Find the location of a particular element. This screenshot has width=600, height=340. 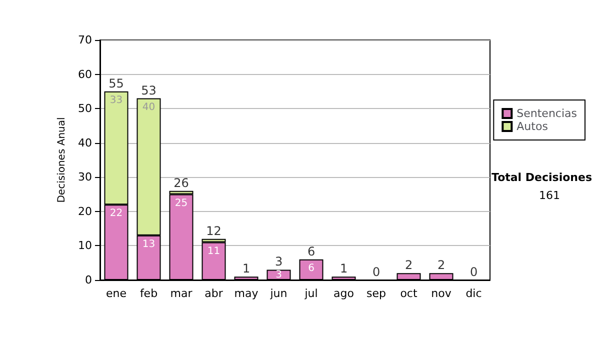

x-tick-label: sep is located at coordinates (376, 293).